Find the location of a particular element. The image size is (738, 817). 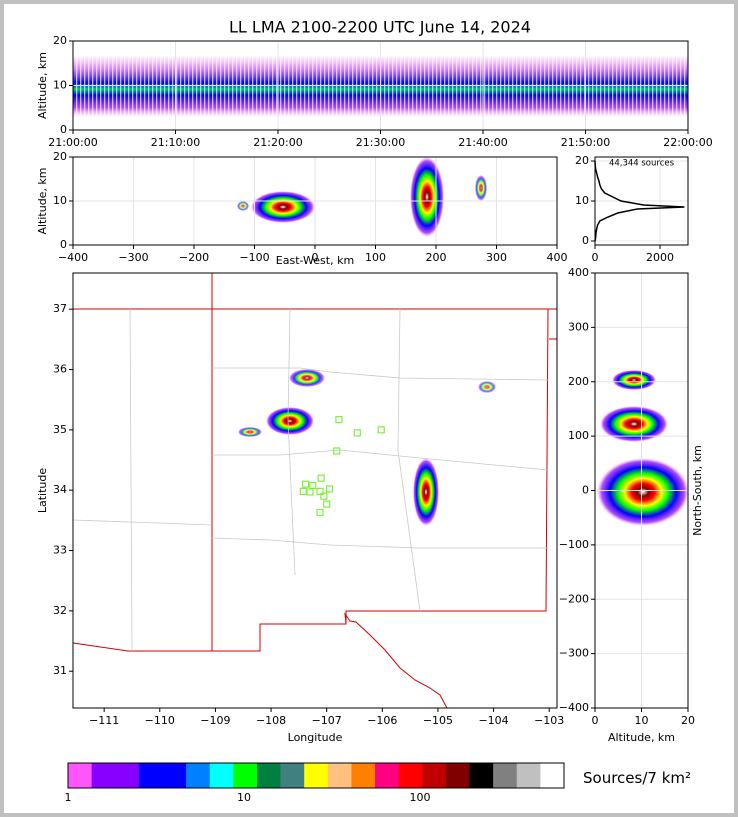

x-tick-label: −100 is located at coordinates (254, 257).